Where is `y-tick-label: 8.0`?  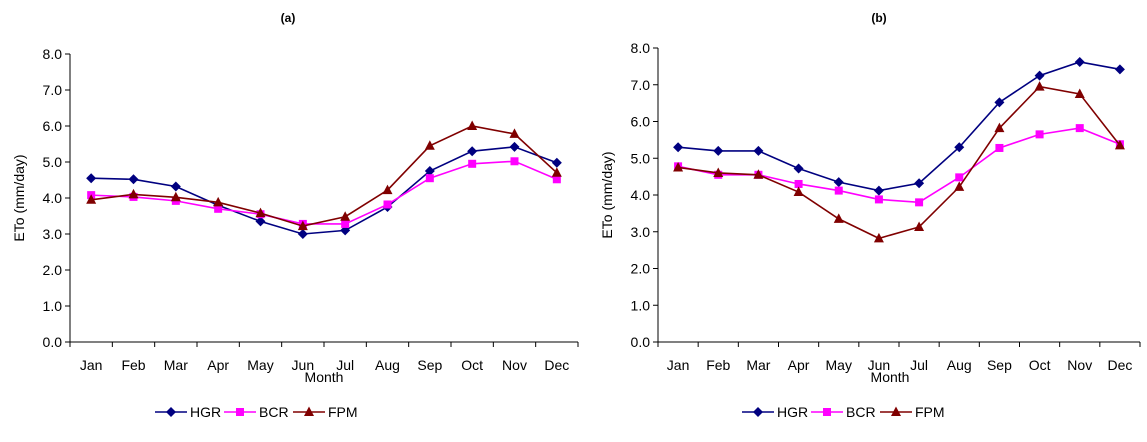
y-tick-label: 8.0 is located at coordinates (53, 54).